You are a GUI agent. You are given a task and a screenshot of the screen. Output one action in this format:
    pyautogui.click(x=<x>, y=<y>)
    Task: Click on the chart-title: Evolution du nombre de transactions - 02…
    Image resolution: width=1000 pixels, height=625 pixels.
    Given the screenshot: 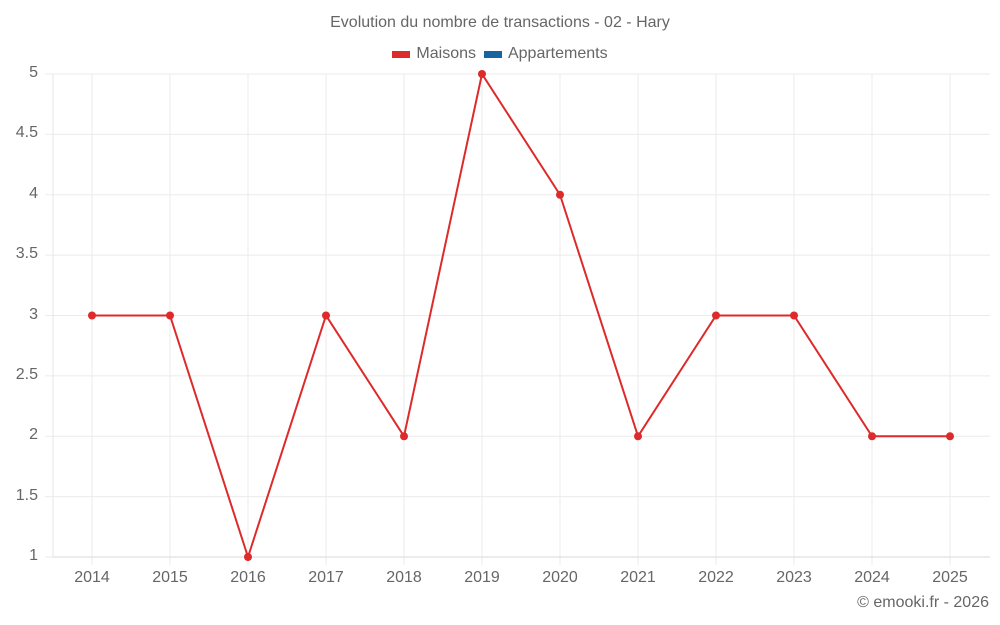 What is the action you would take?
    pyautogui.click(x=500, y=22)
    